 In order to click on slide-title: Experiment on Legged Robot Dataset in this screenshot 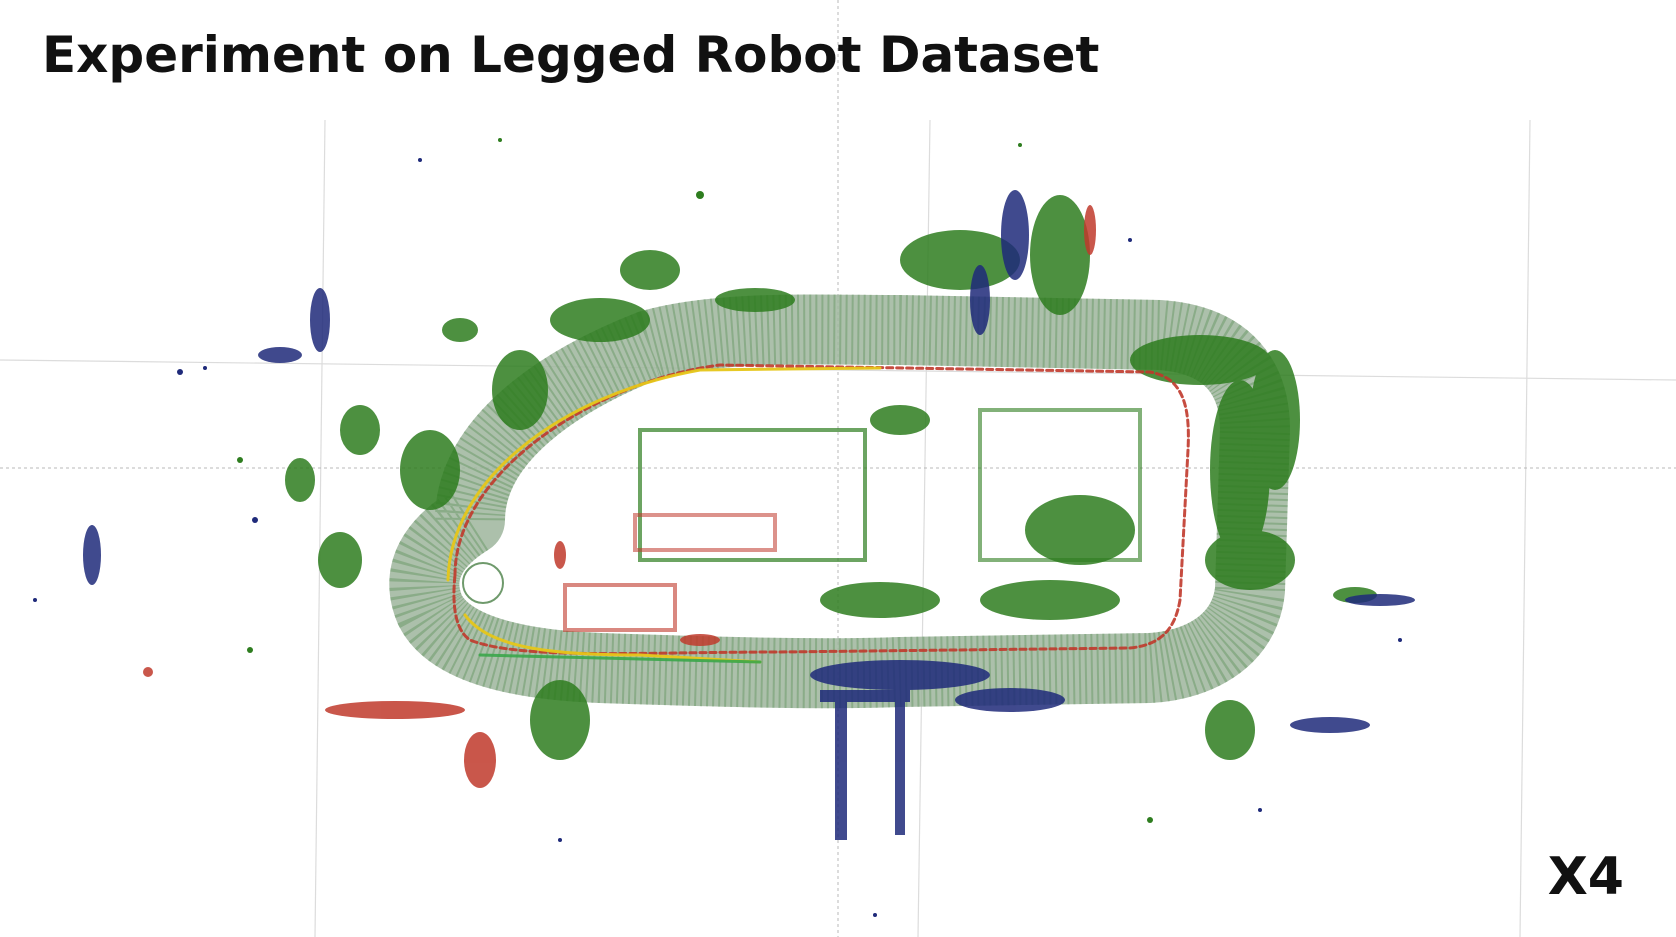, I will do `click(571, 55)`.